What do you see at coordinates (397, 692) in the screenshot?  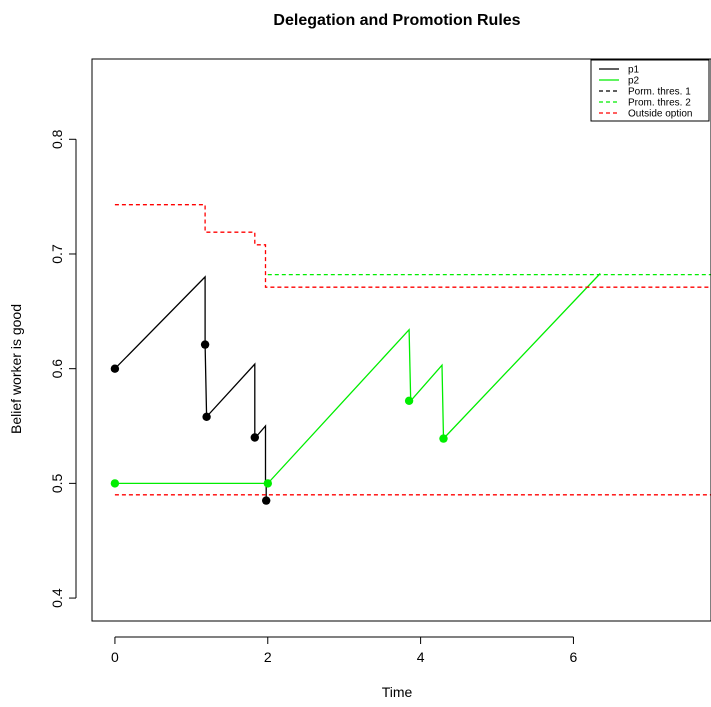 I see `x-axis-label: Time` at bounding box center [397, 692].